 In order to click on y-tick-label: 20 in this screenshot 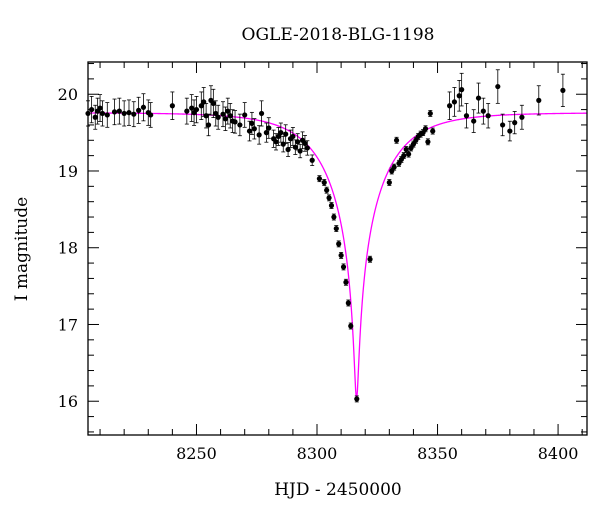, I will do `click(68, 94)`.